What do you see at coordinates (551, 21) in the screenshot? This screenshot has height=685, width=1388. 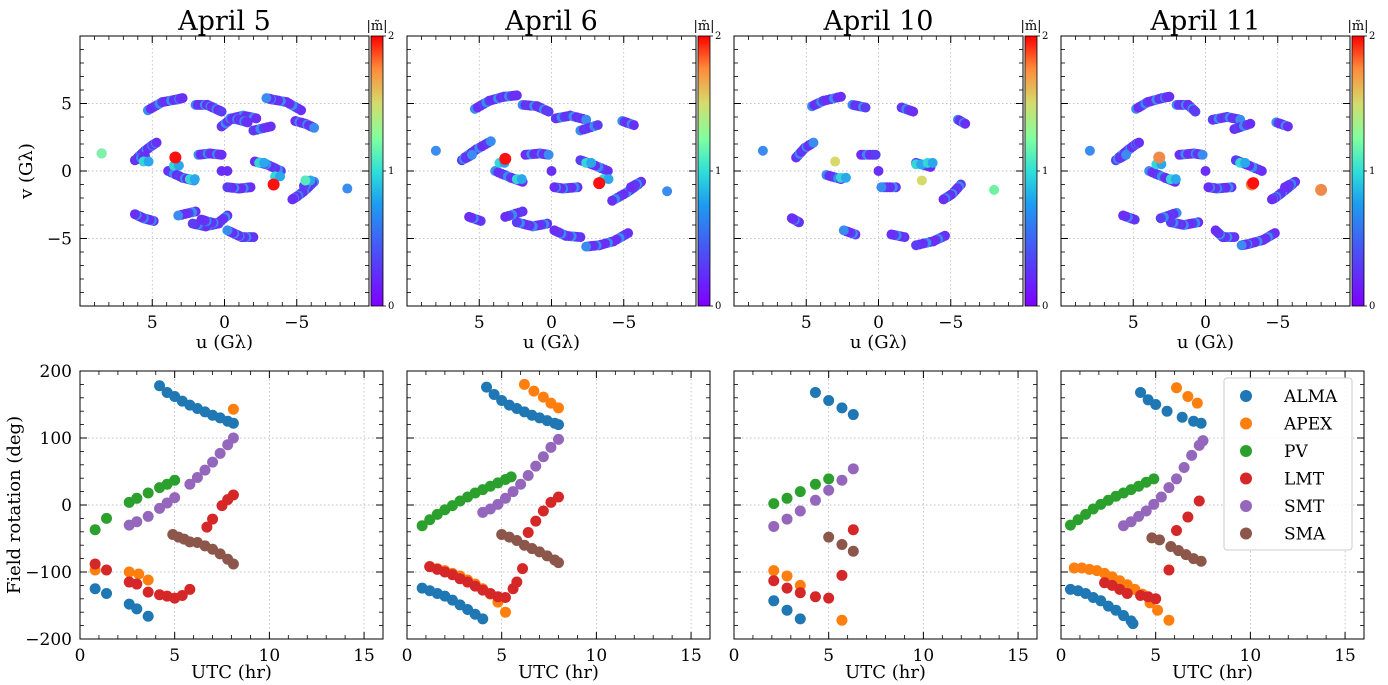 I see `panel-title: April 6` at bounding box center [551, 21].